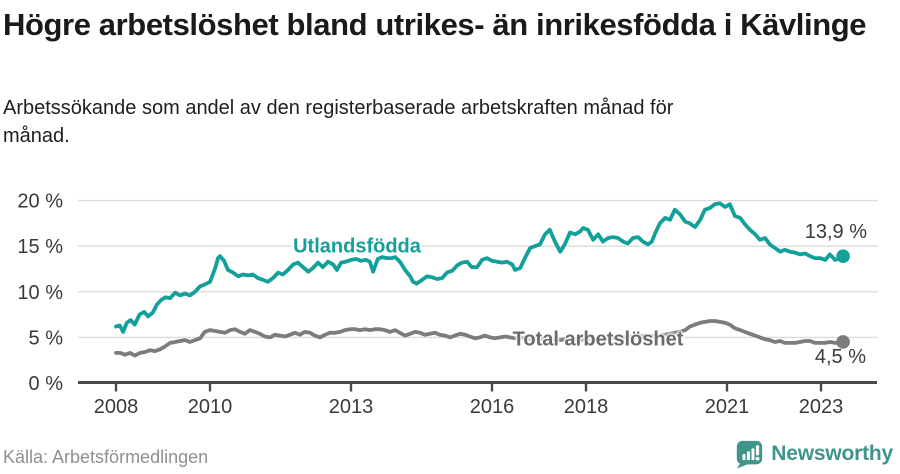 The image size is (900, 474). I want to click on series-label-utlandsfodda: Utlandsfödda, so click(357, 246).